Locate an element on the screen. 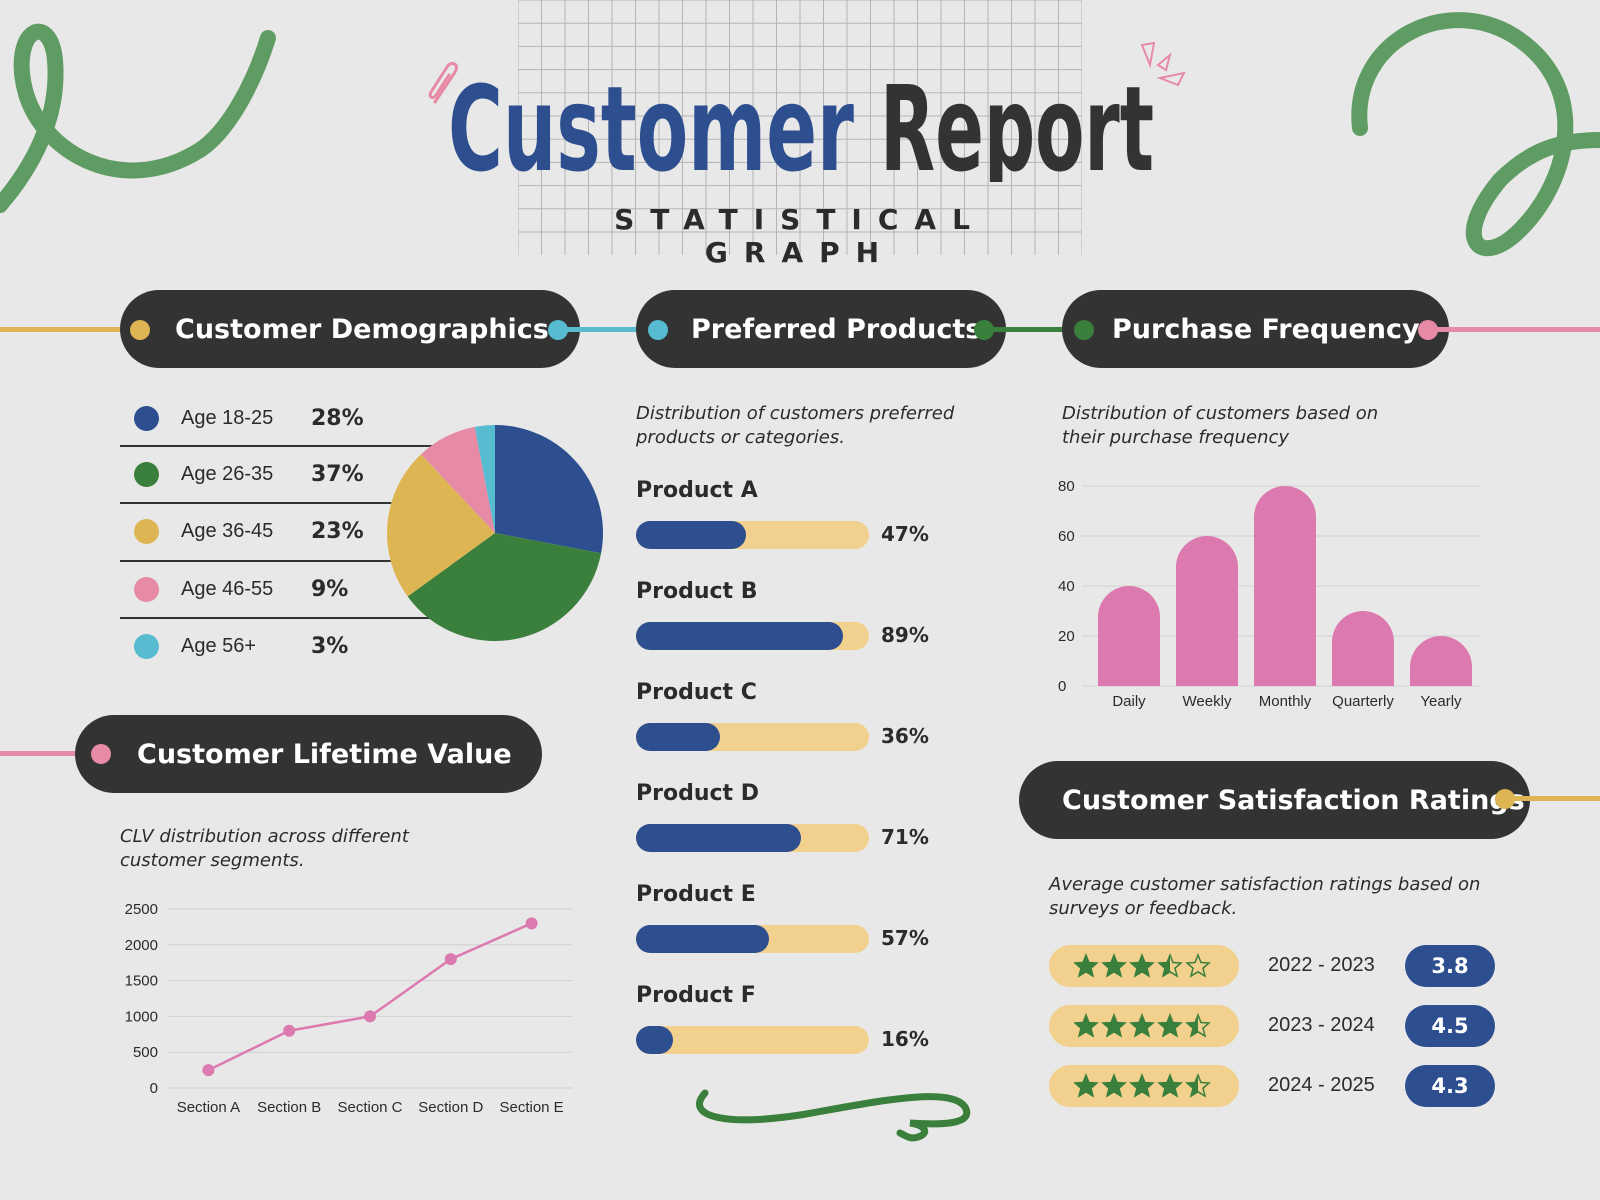 The height and width of the screenshot is (1200, 1600). y-tick-label: 2000 is located at coordinates (141, 945).